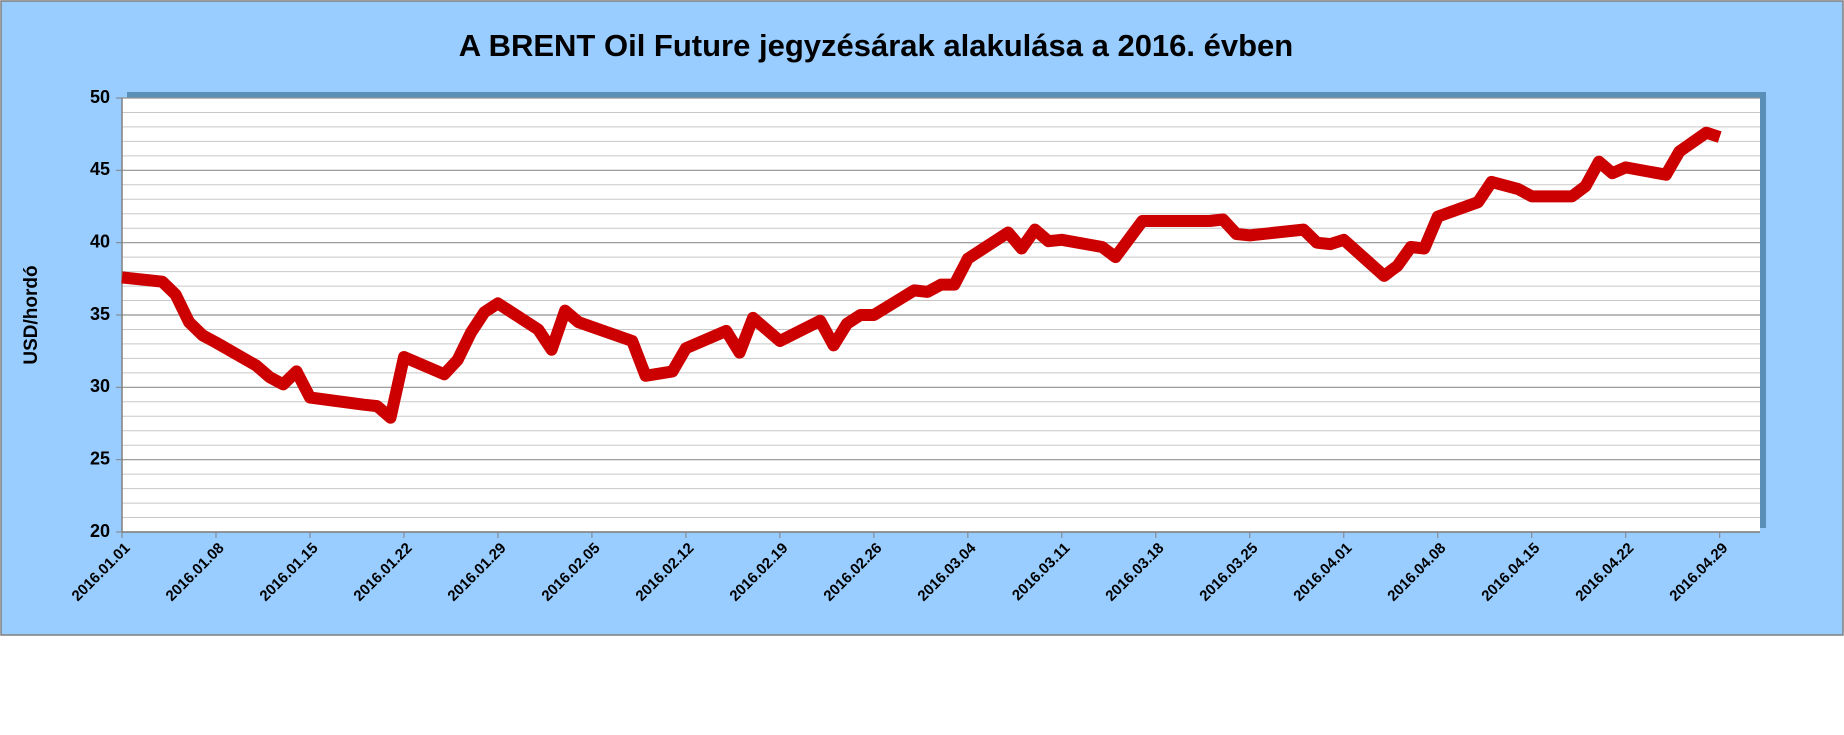  I want to click on y-tick-label: 30, so click(100, 386).